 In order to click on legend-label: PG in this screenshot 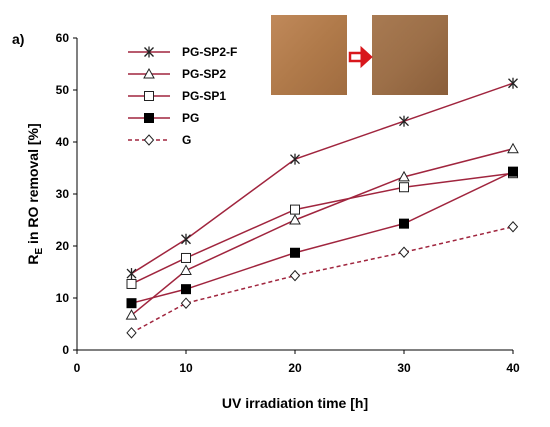, I will do `click(190, 118)`.